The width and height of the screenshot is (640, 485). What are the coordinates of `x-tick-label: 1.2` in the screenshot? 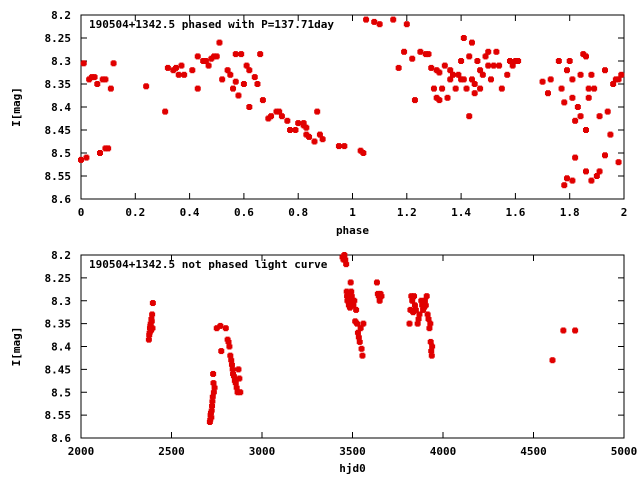 It's located at (407, 212).